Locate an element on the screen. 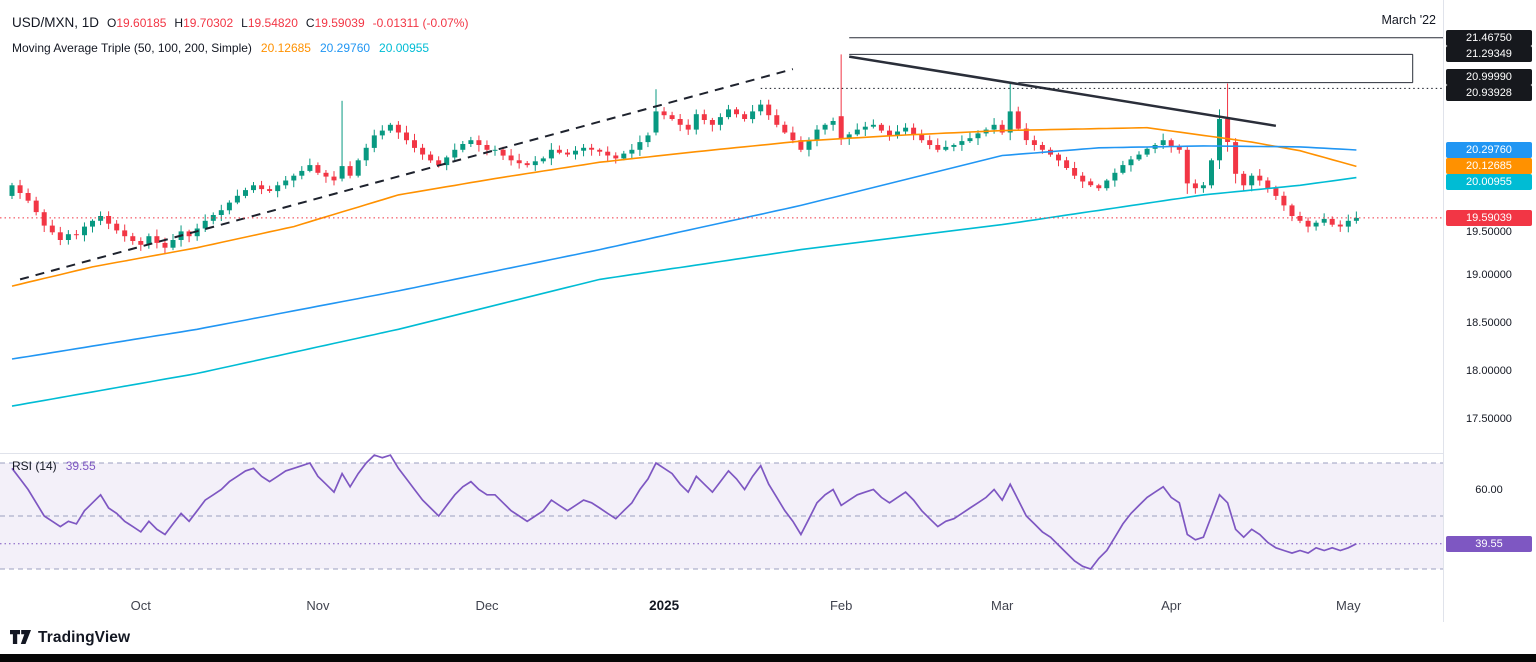 This screenshot has width=1536, height=662. time-axis: Oct Nov Dec 2025 Feb Mar Apr May is located at coordinates (721, 607).